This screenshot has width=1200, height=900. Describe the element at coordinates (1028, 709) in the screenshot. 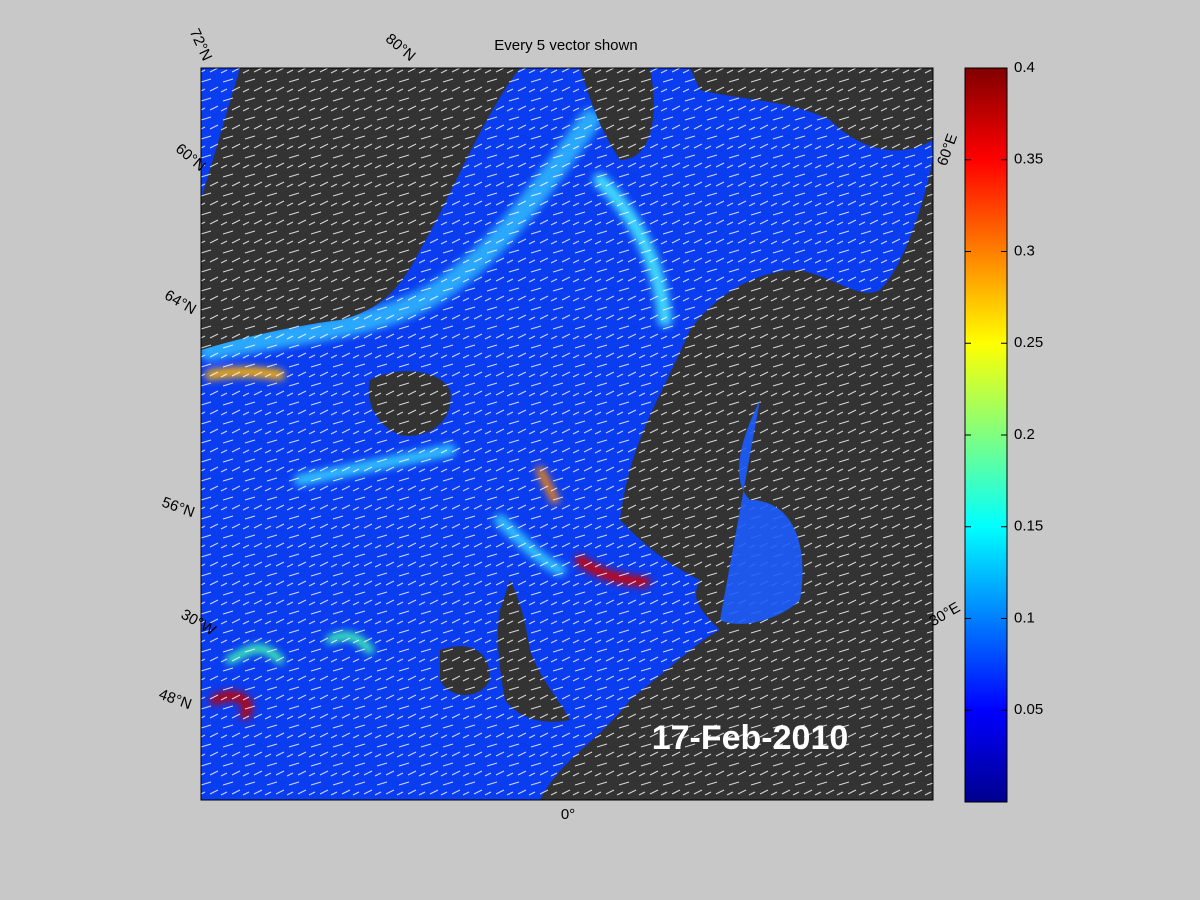

I see `colorbar-tick-label: 0.05` at that location.